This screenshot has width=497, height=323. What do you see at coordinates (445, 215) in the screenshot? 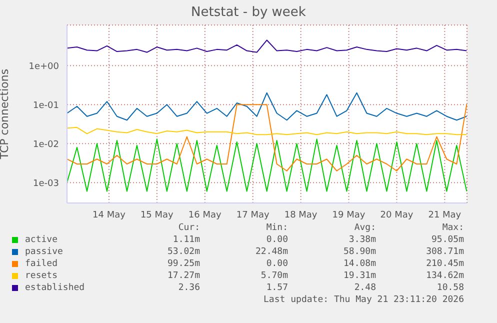
I see `x-tick-label: 21 May` at bounding box center [445, 215].